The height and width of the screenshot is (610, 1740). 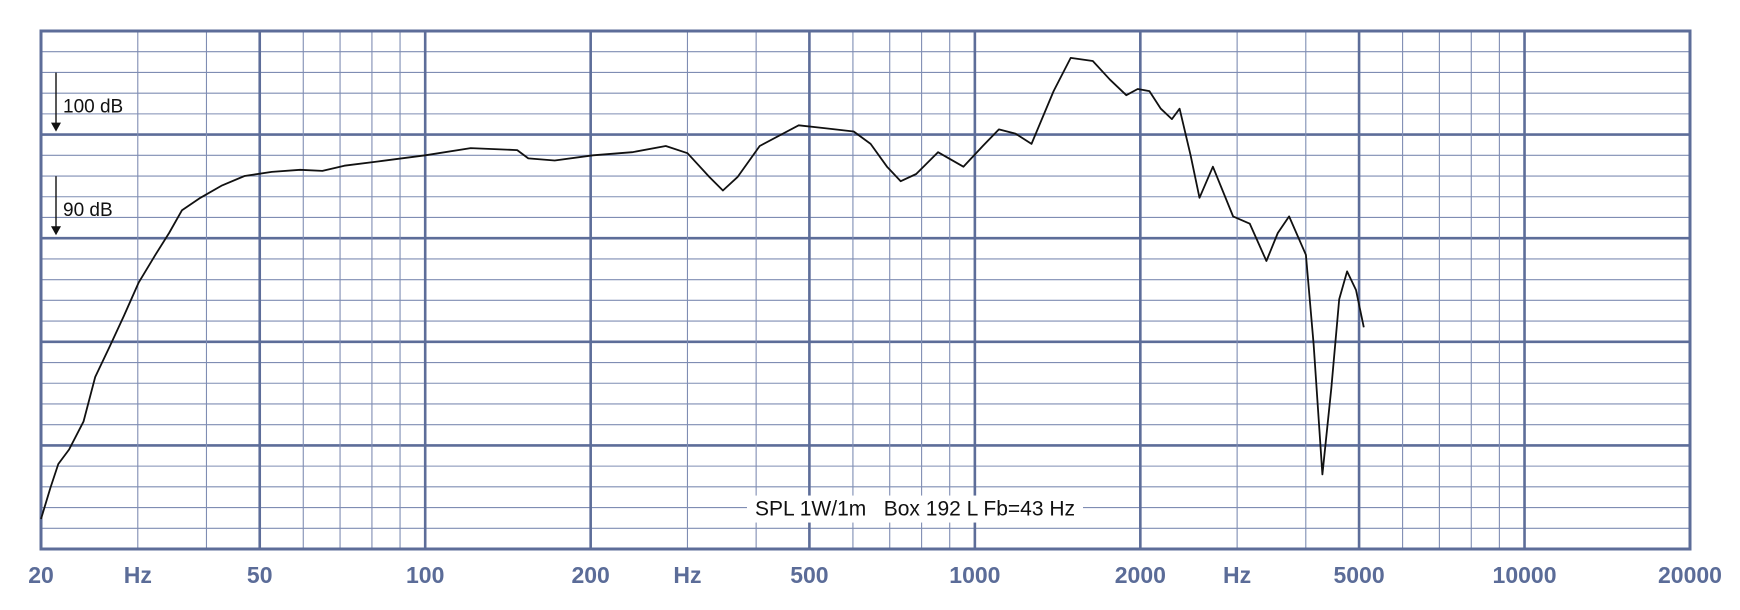 I want to click on x-tick-label: 200, so click(x=590, y=575).